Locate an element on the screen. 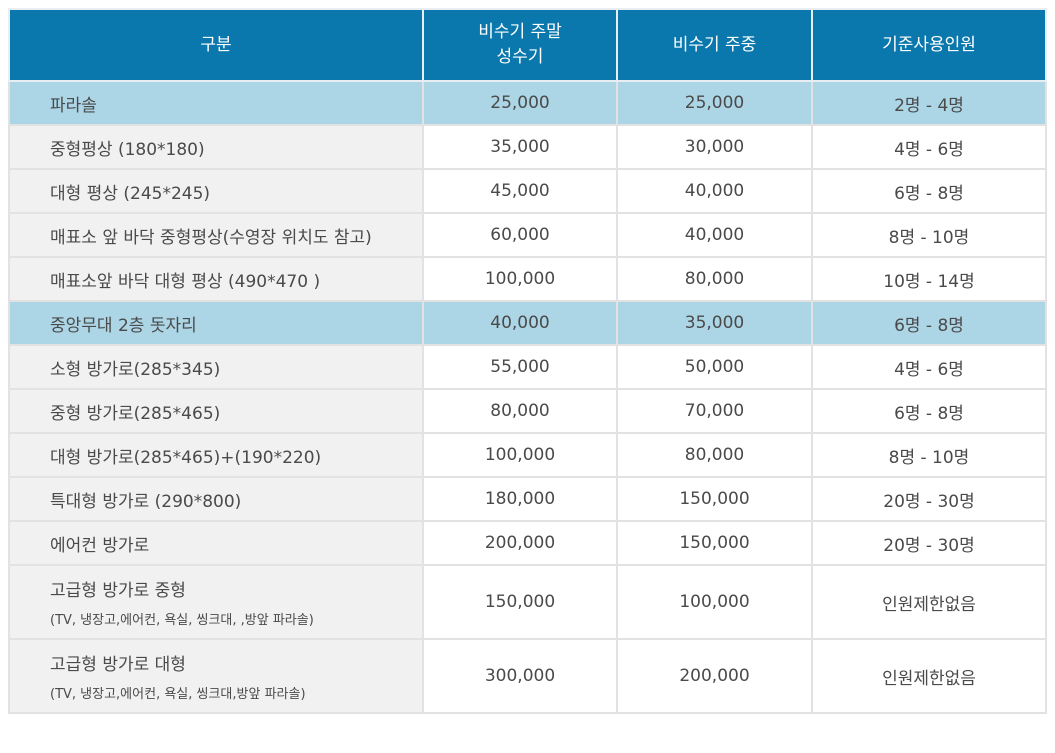  row-price-offseason-weekend: 200,000 is located at coordinates (520, 543).